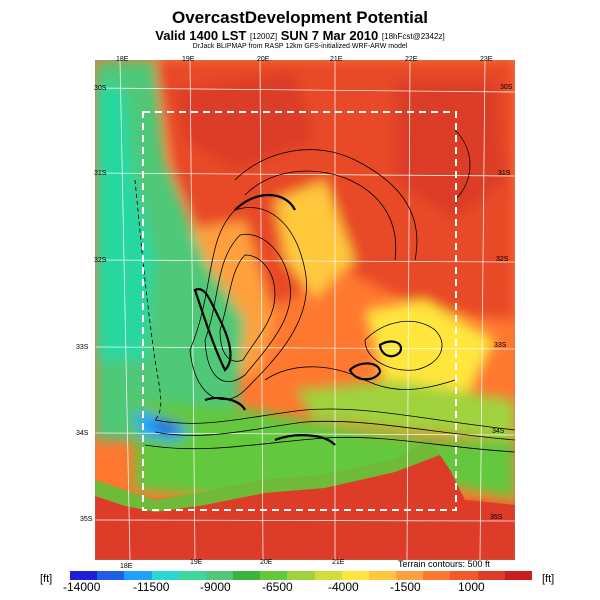 The width and height of the screenshot is (600, 600). What do you see at coordinates (277, 587) in the screenshot?
I see `scale-tick-label: -6500` at bounding box center [277, 587].